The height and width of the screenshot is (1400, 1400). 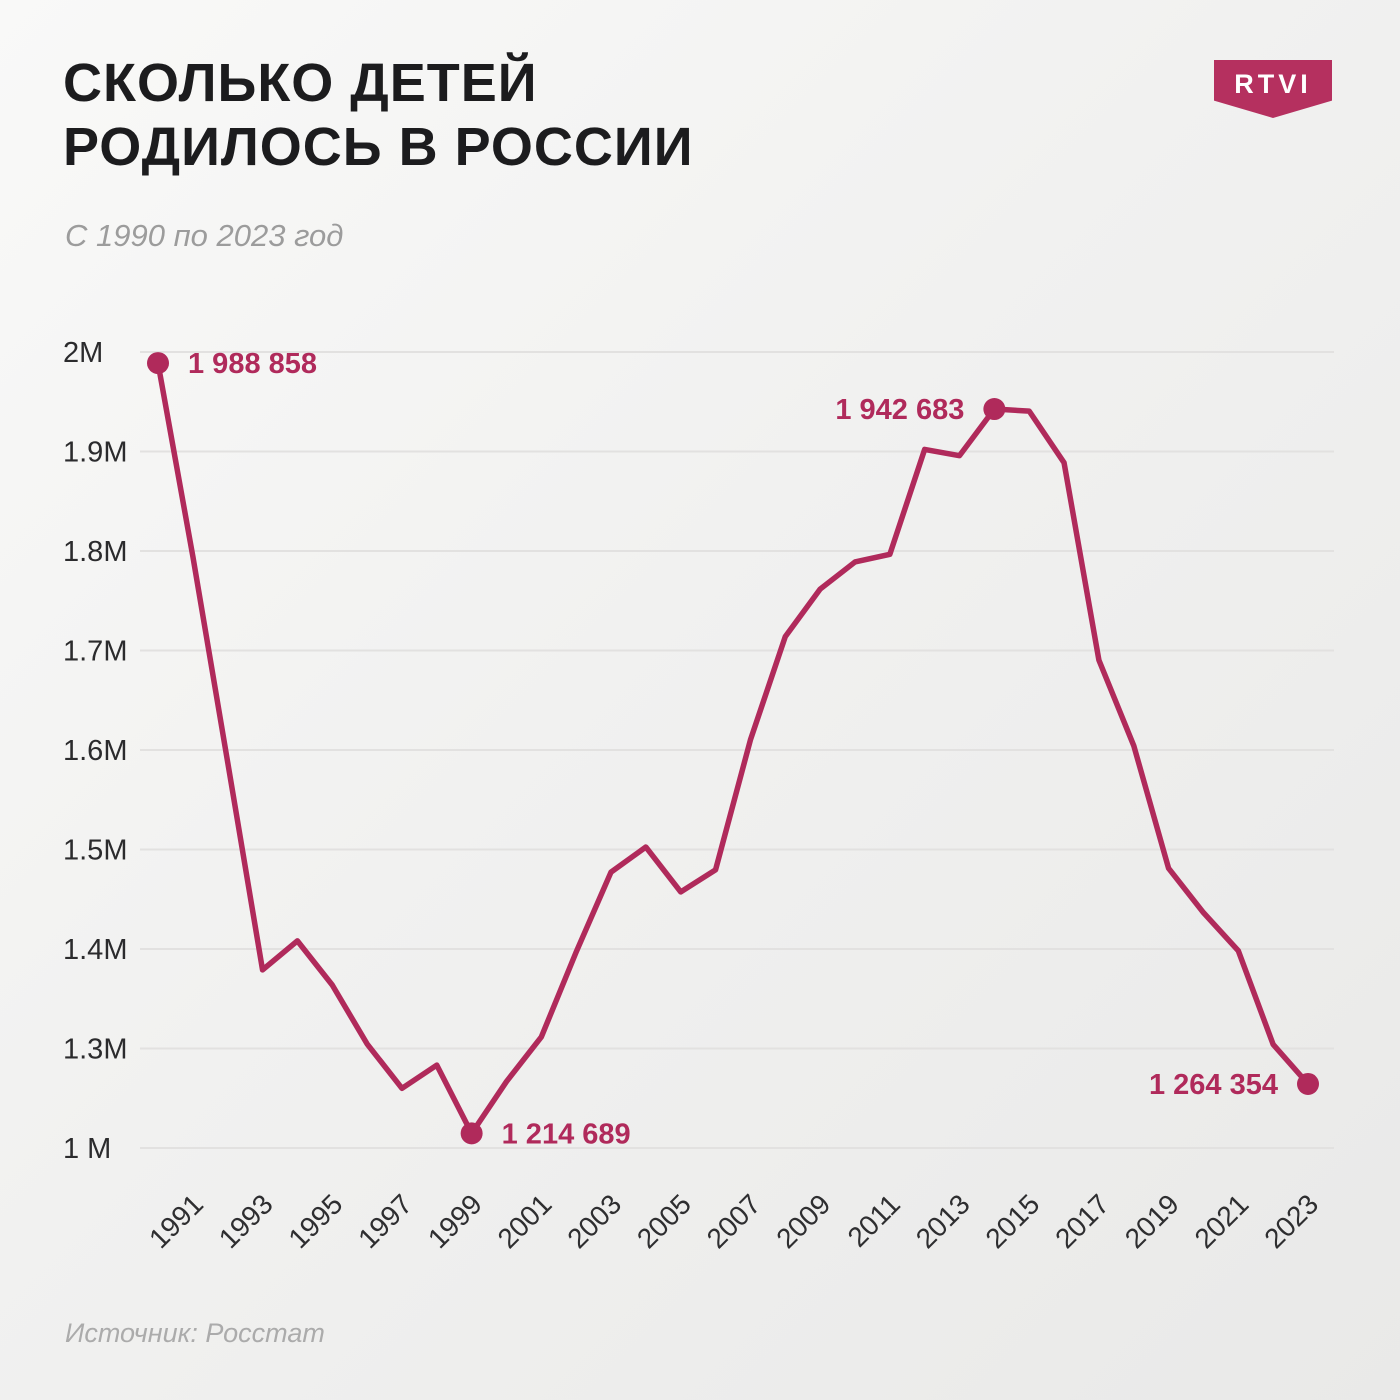 I want to click on x-tick-label: 2017, so click(x=1082, y=1221).